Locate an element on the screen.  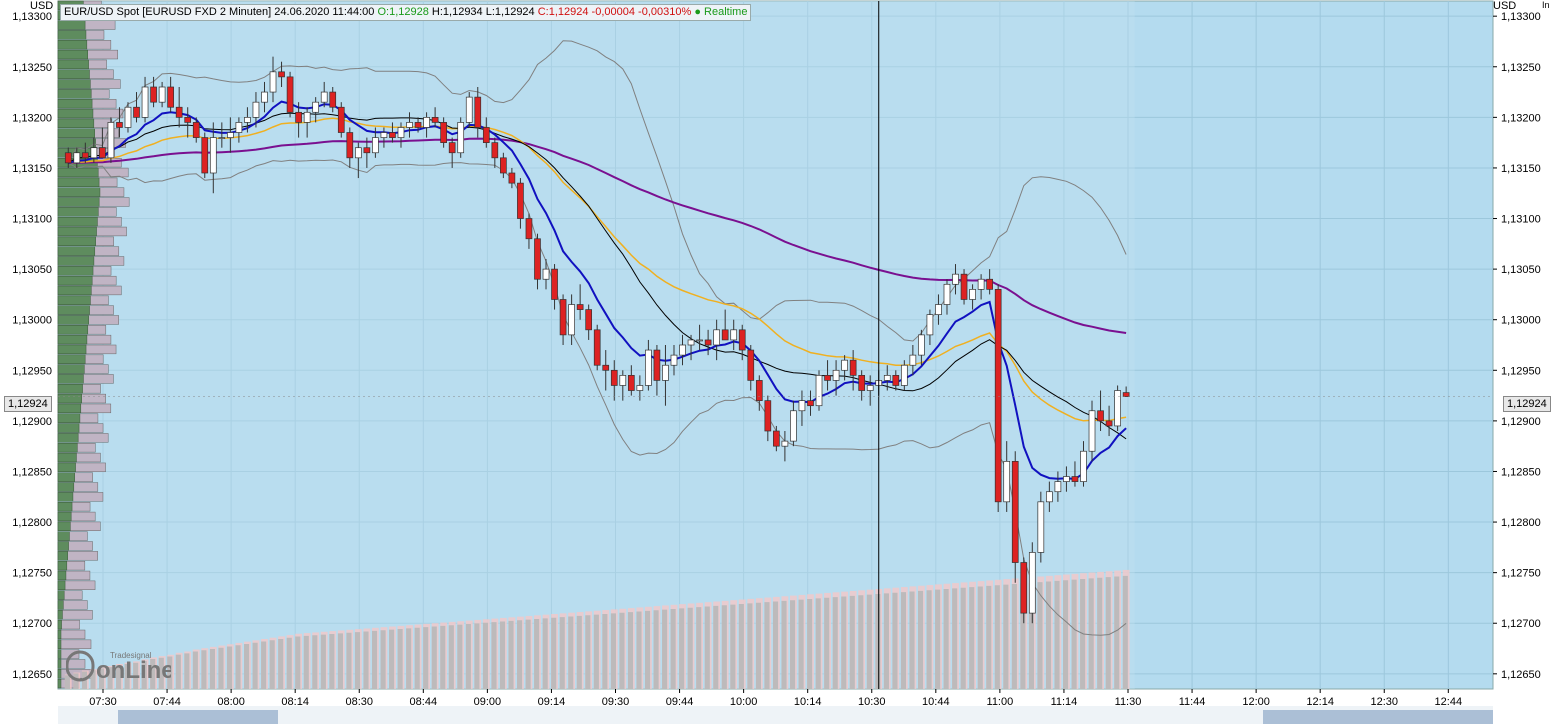
high-value: H:1,12934 is located at coordinates (457, 12).